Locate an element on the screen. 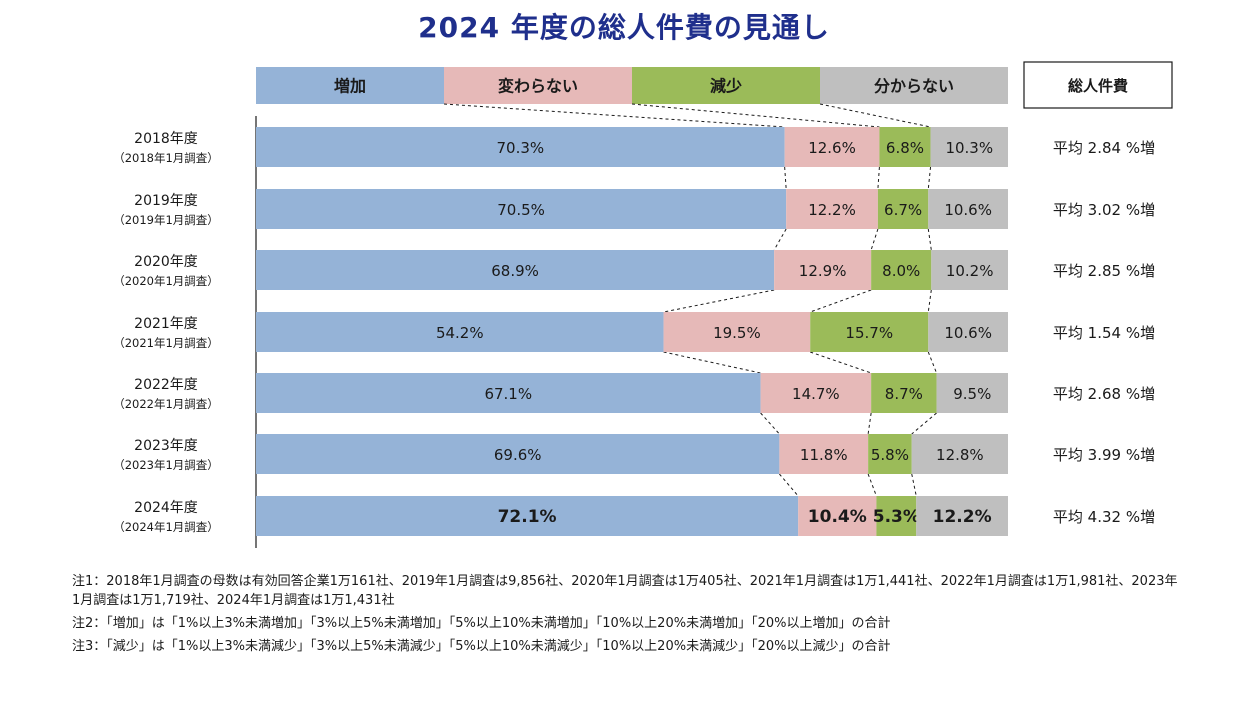  value-label-r4-s0: 67.1% is located at coordinates (508, 394).